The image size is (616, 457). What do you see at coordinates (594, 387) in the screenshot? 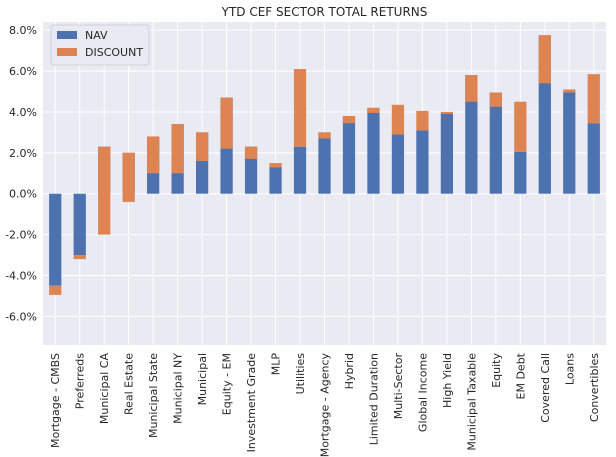
I see `x-tick-label: Convertibles` at bounding box center [594, 387].